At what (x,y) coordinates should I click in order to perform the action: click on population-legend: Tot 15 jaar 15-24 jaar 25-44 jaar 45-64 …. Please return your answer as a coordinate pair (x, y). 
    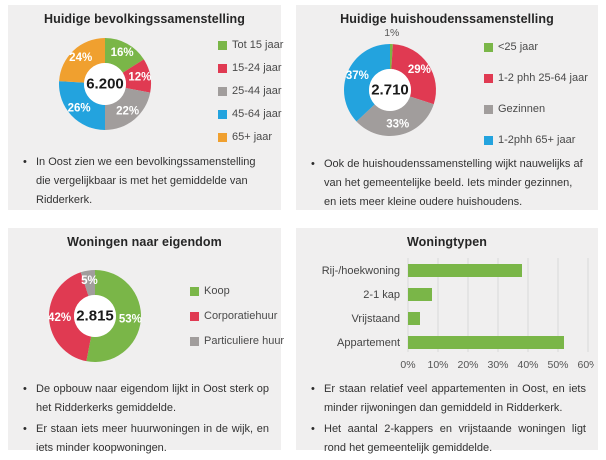
    Looking at the image, I should click on (250, 91).